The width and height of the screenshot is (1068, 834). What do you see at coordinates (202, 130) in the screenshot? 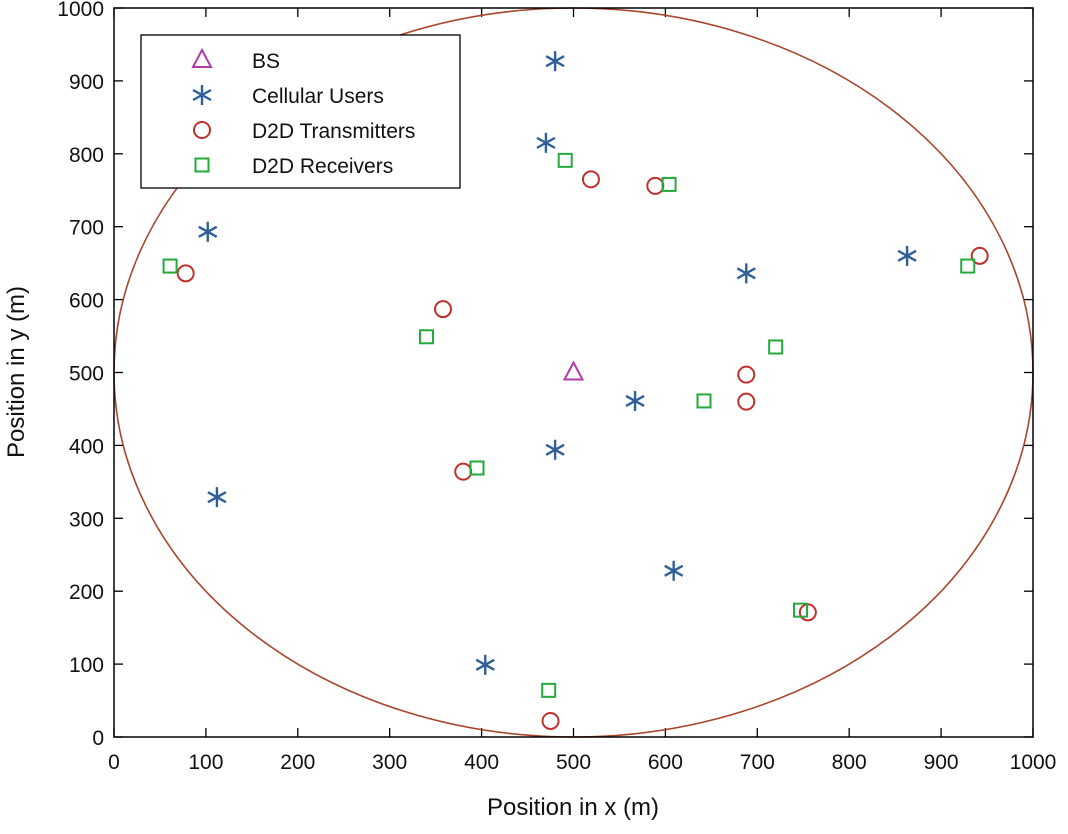
I see `legend-circle-icon` at bounding box center [202, 130].